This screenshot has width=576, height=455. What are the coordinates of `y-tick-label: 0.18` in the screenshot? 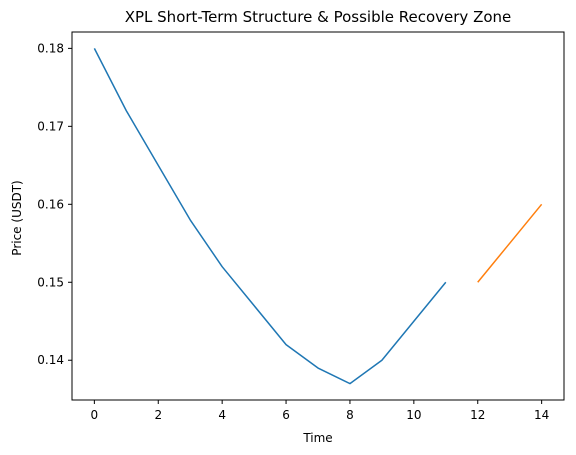 It's located at (50, 48).